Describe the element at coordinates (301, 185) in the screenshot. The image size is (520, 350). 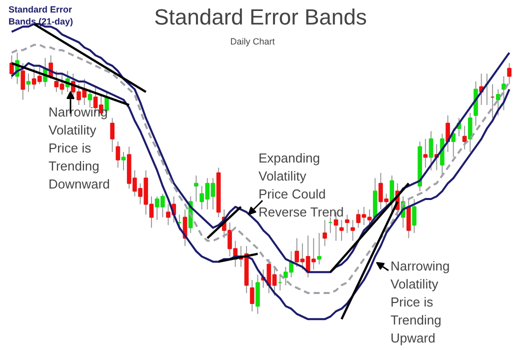
I see `annotation: Expanding Volatility Price Could Reverse Trend` at that location.